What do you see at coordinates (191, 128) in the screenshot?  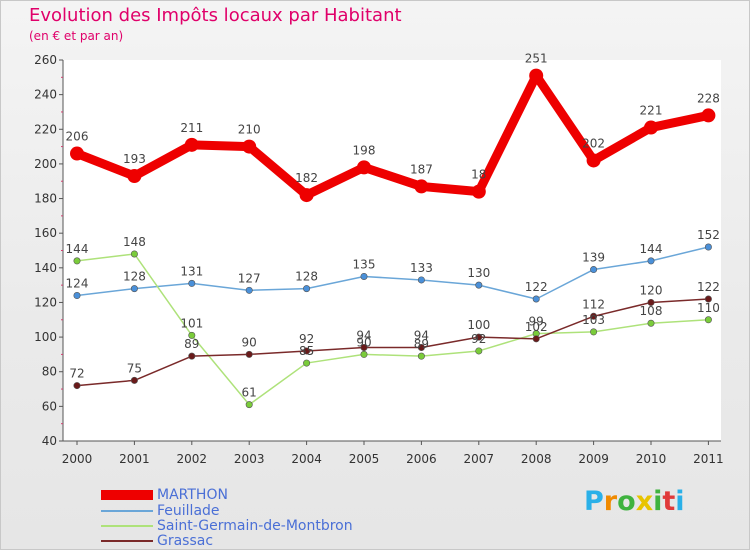 I see `data-label-marthon: 211` at bounding box center [191, 128].